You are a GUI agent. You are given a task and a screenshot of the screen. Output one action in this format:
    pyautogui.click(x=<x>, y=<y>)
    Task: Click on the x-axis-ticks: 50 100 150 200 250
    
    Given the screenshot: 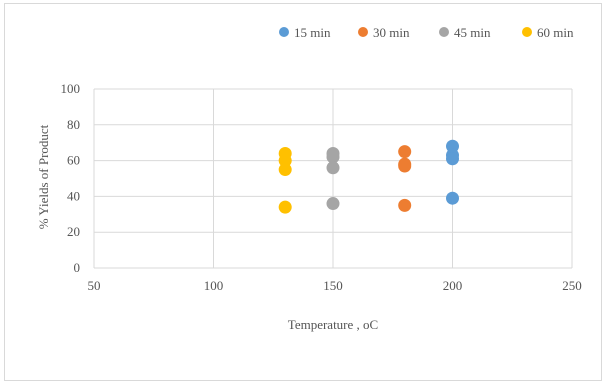 What is the action you would take?
    pyautogui.click(x=335, y=285)
    